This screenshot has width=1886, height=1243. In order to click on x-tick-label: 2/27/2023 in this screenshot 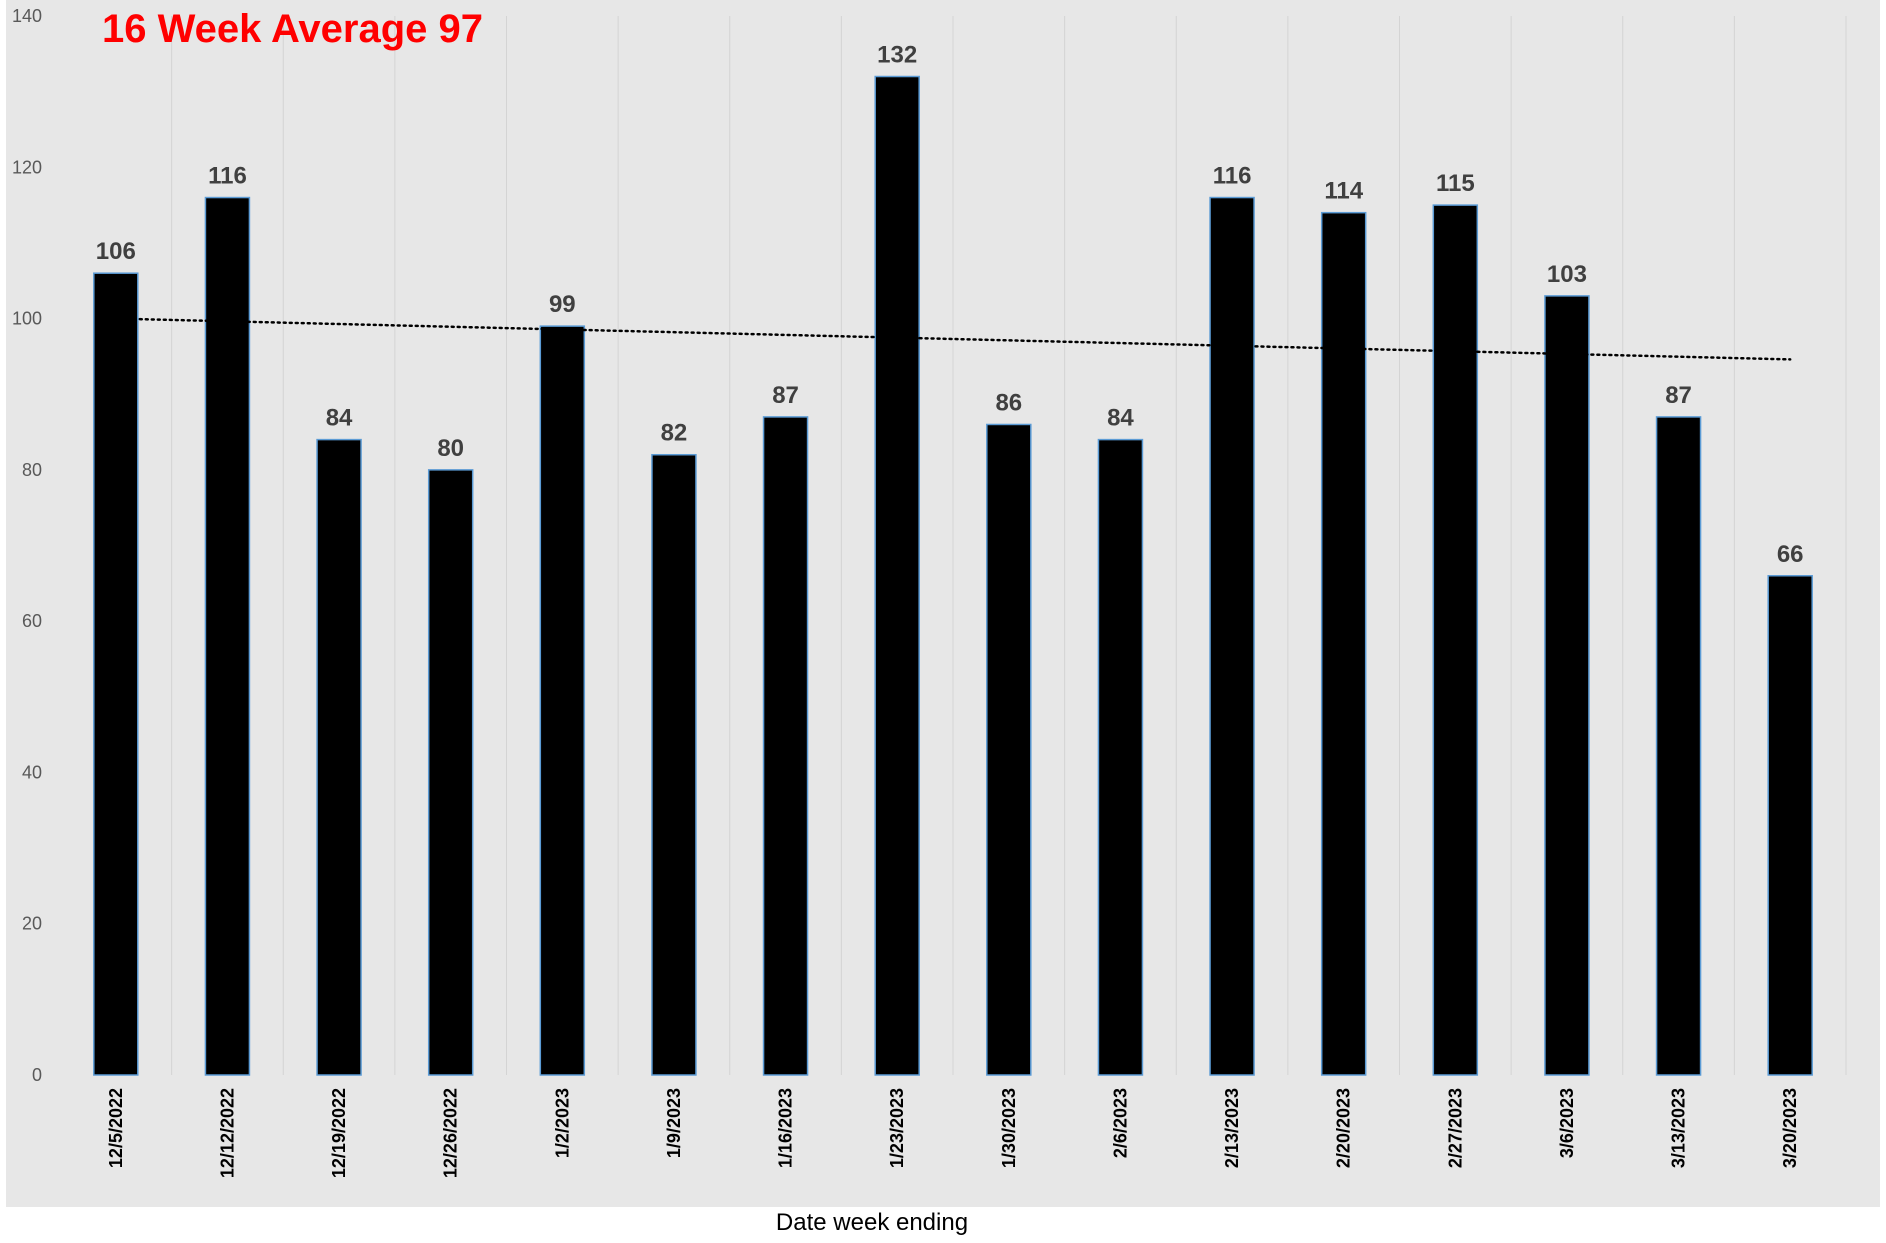, I will do `click(1455, 1128)`.